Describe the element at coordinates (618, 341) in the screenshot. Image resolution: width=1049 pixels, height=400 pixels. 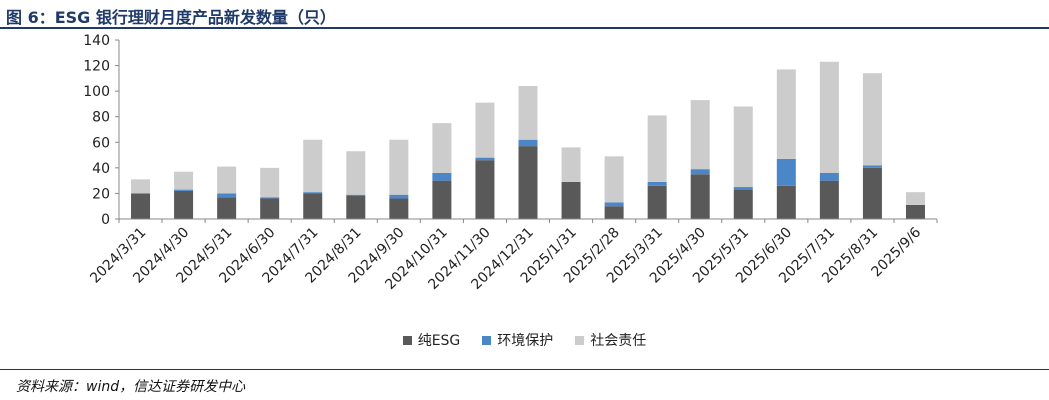
I see `legend-label: 社会责任` at that location.